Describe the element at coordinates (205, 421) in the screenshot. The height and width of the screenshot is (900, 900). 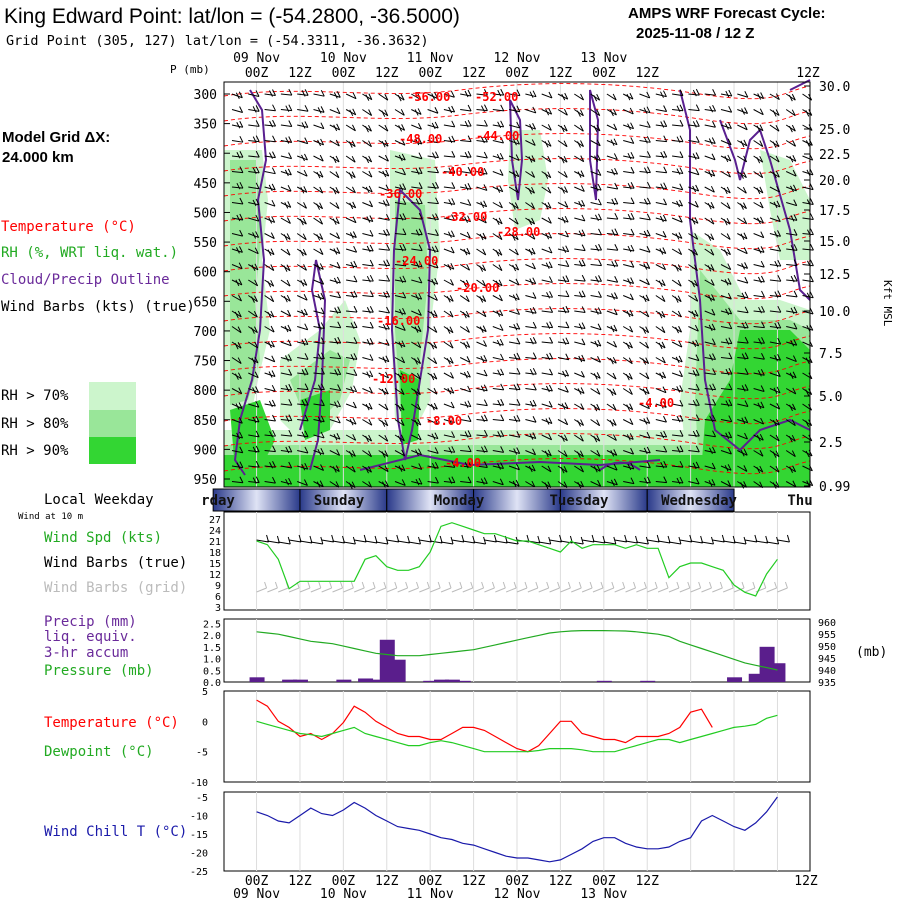
I see `pressure-tick-label: 850` at that location.